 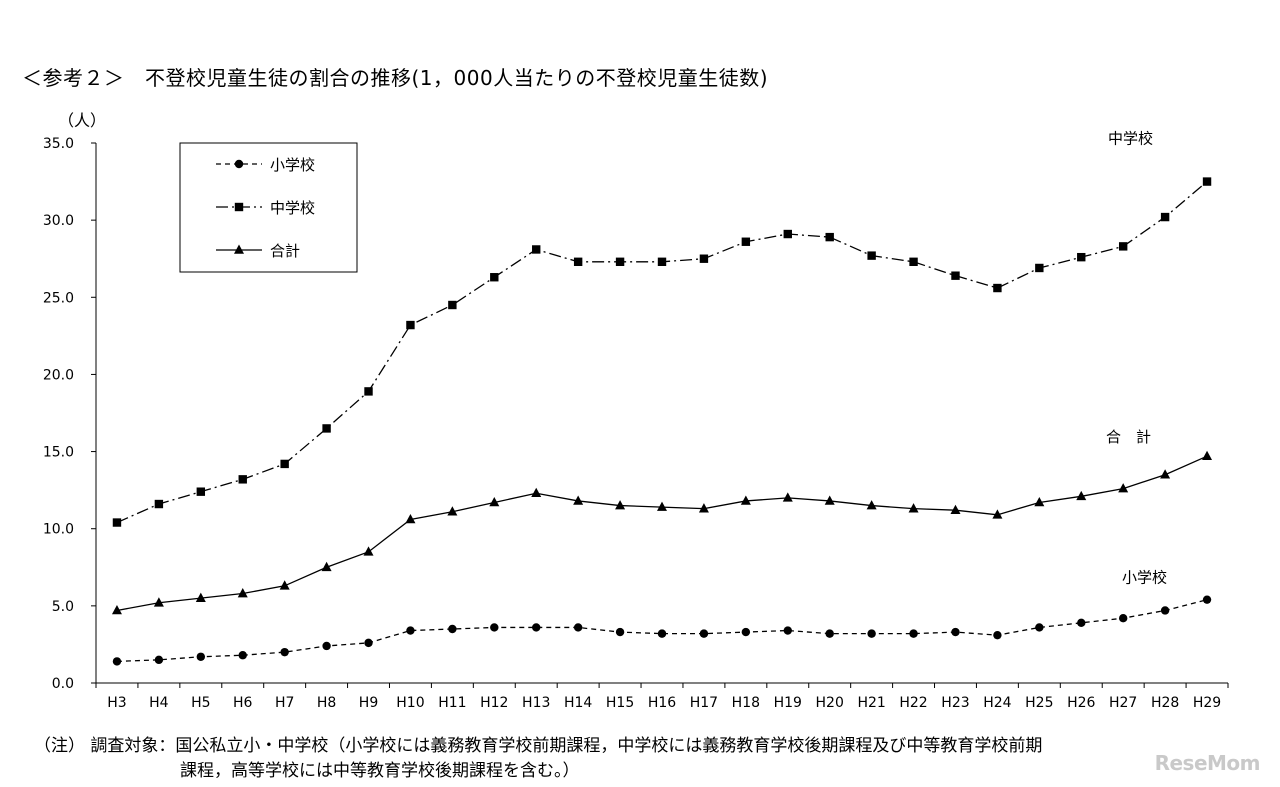 What do you see at coordinates (1207, 703) in the screenshot?
I see `x-tick-label: H29` at bounding box center [1207, 703].